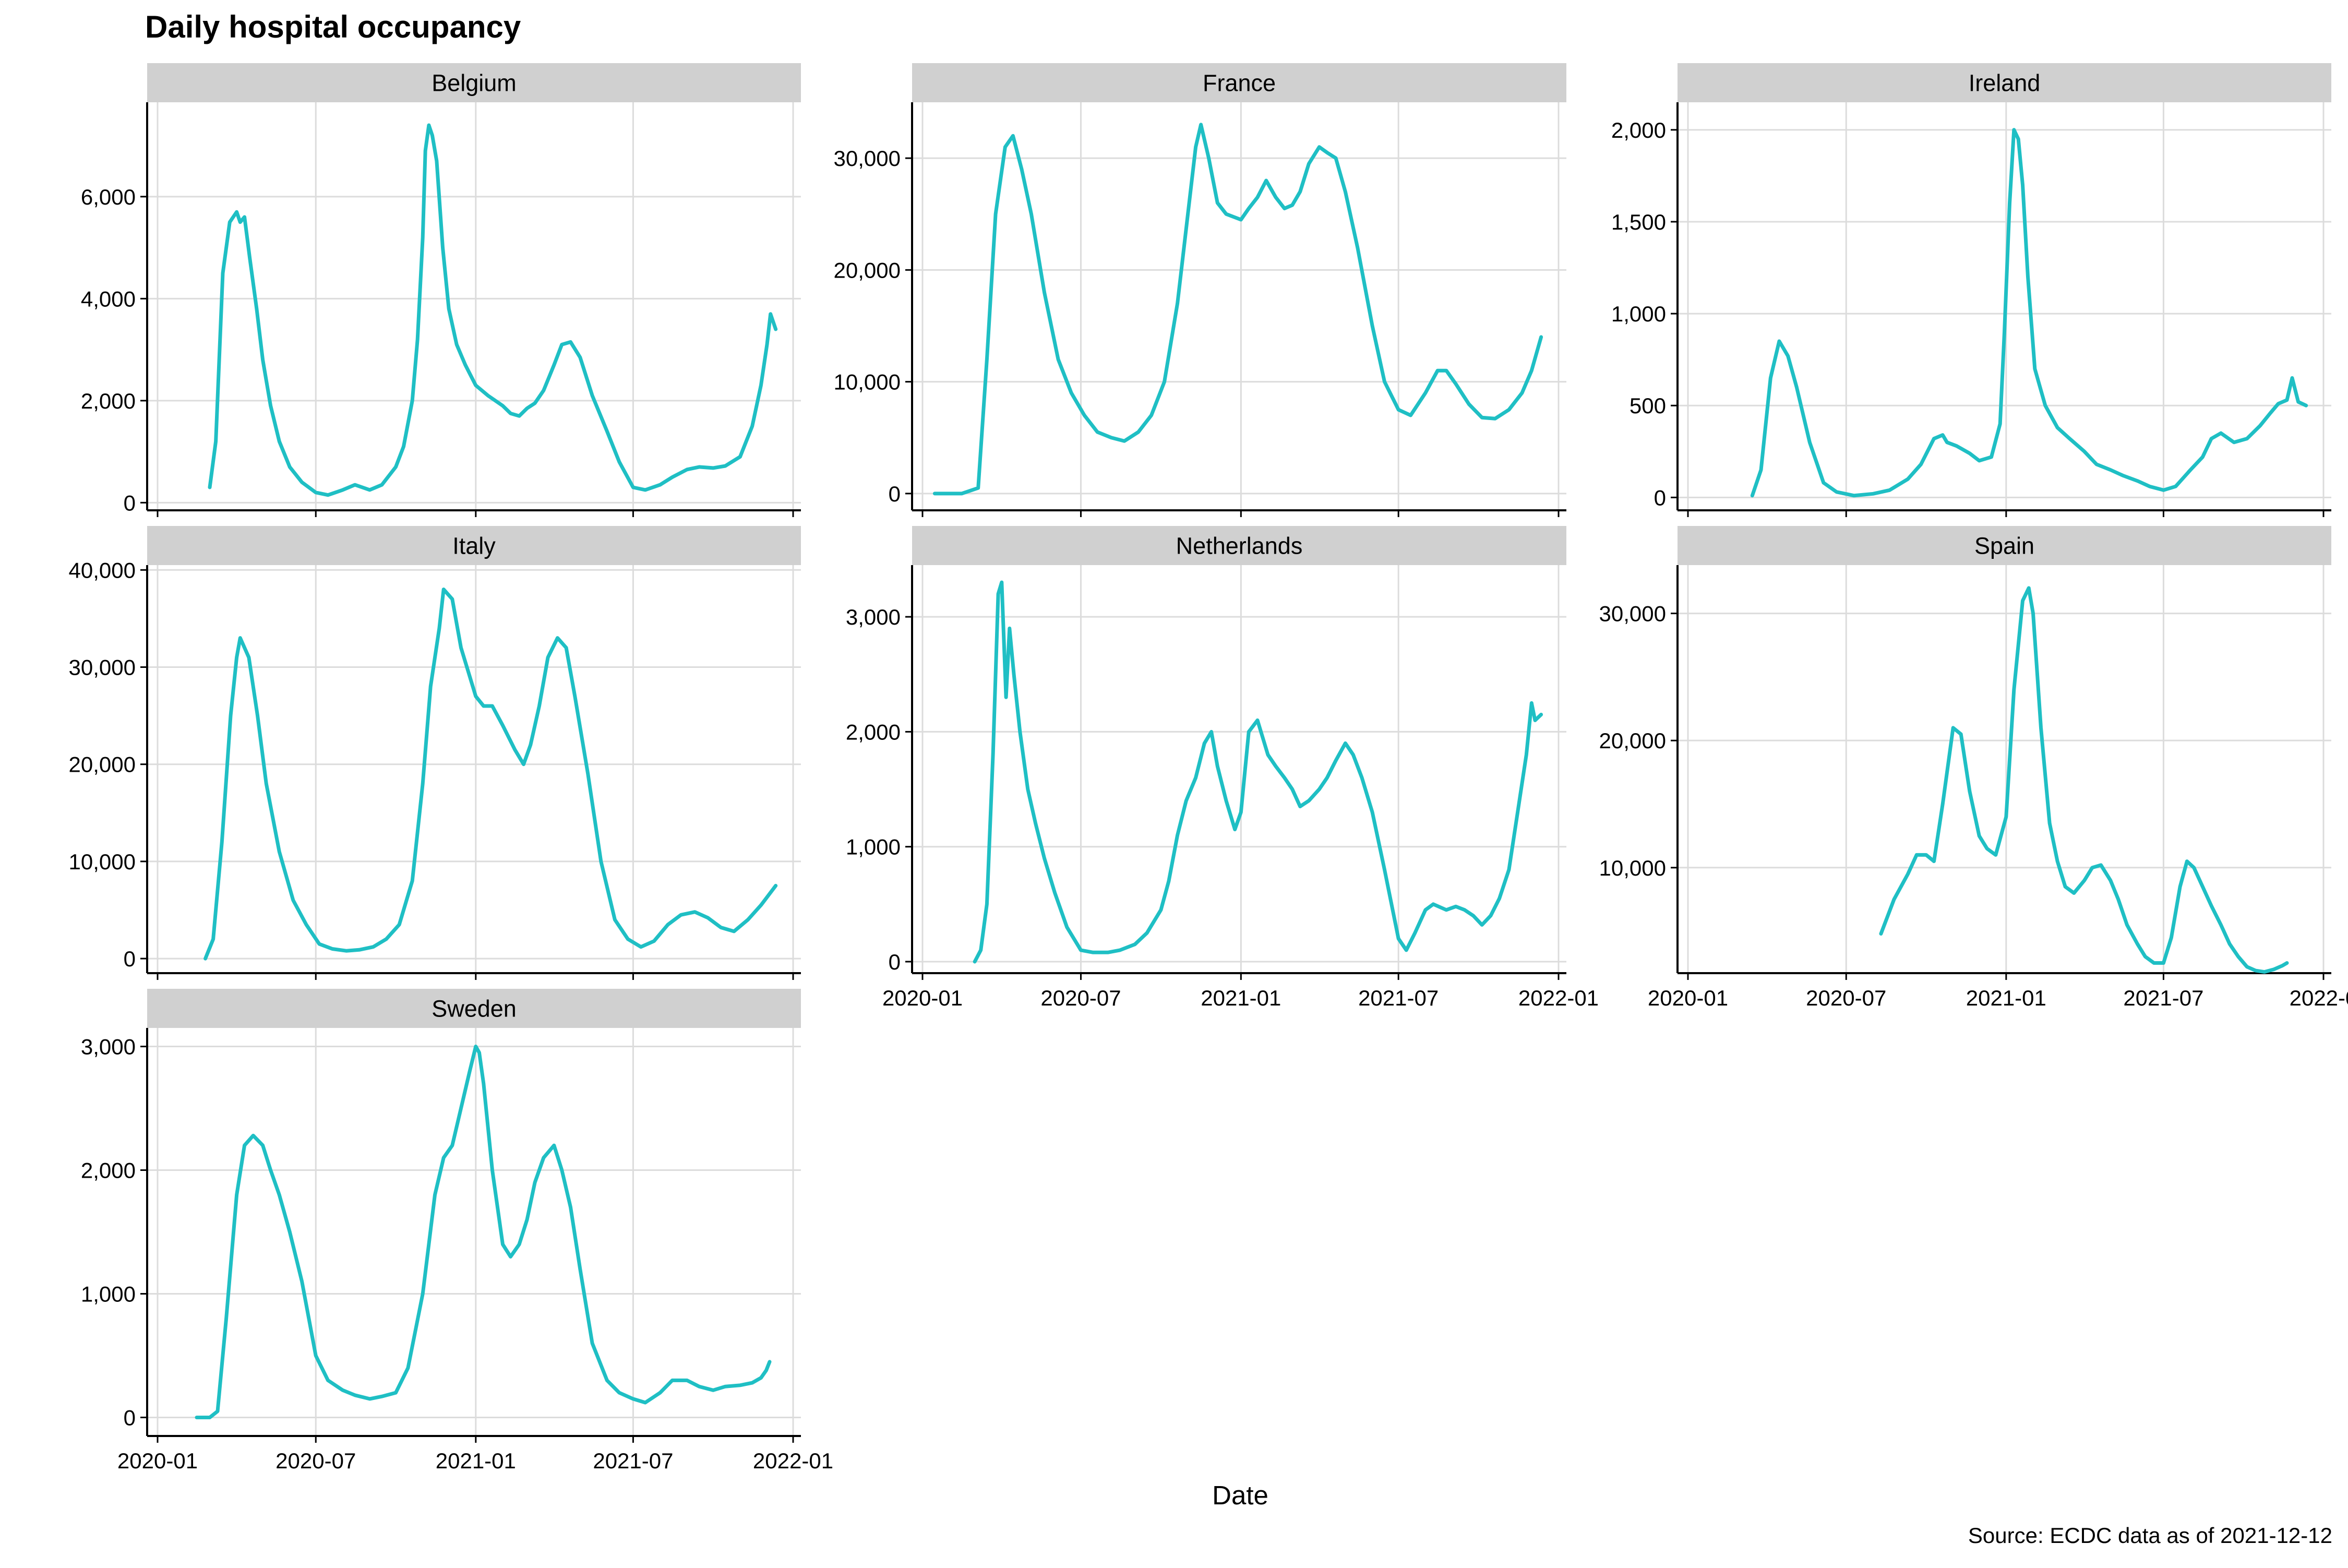 Image resolution: width=2348 pixels, height=1568 pixels. I want to click on series-line-netherlands, so click(1258, 772).